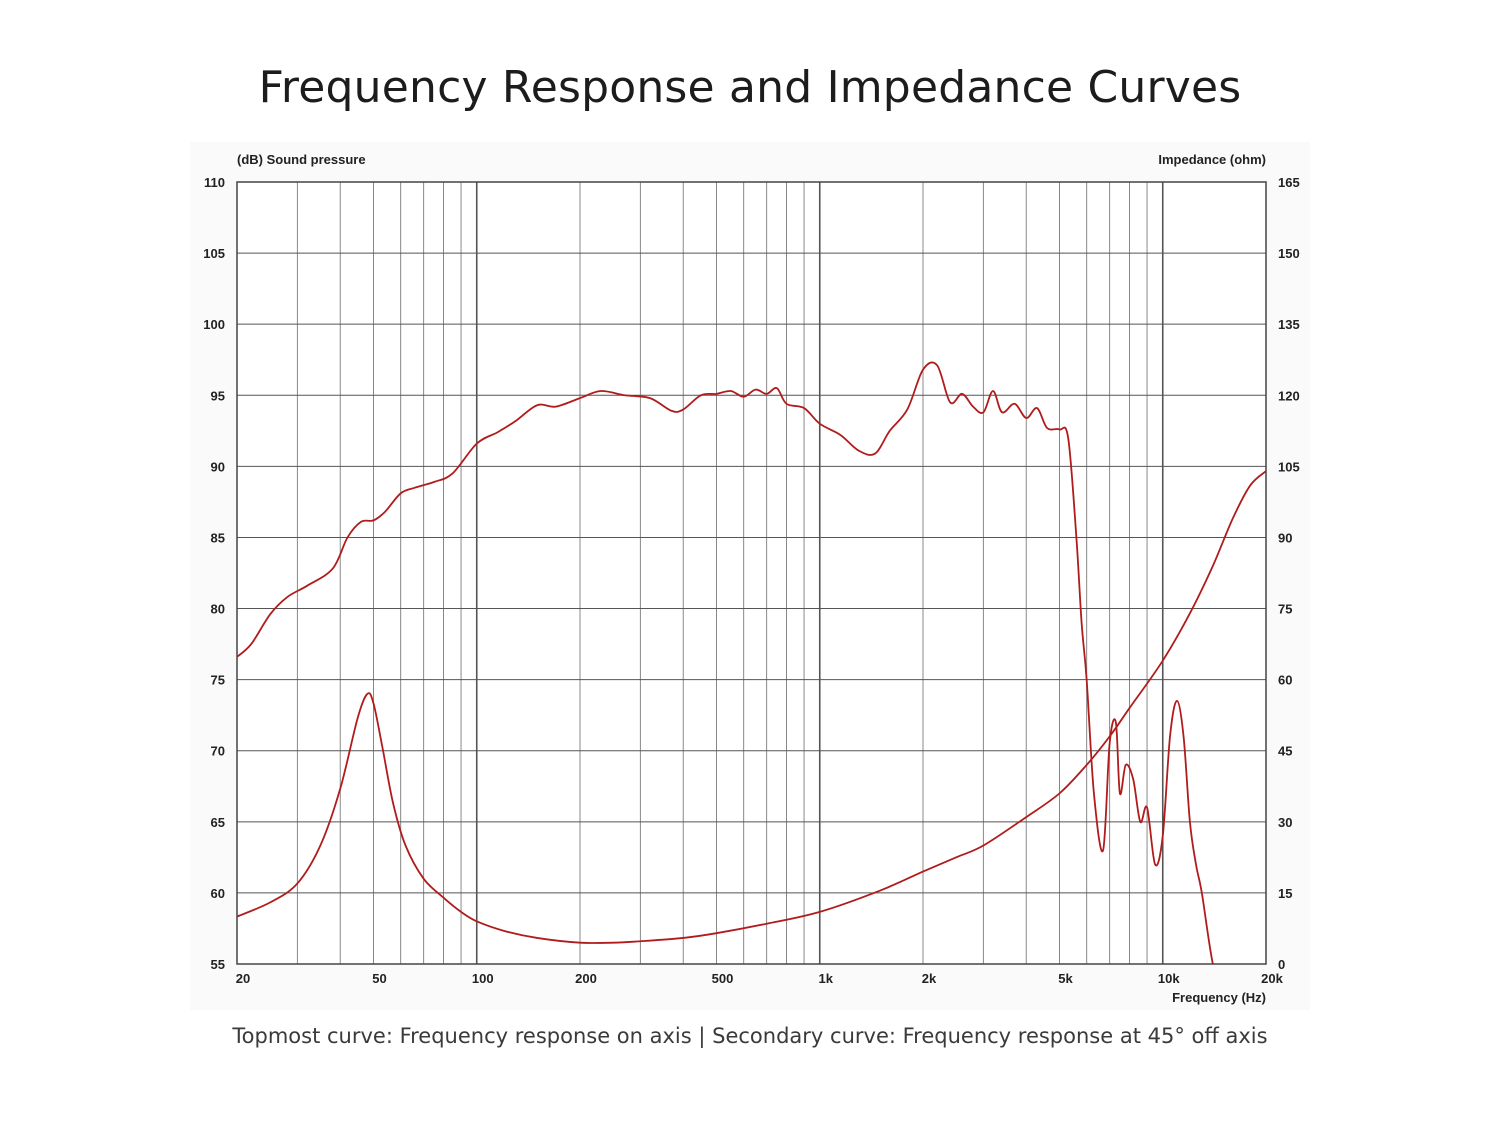  I want to click on x-tick-label: 50, so click(379, 978).